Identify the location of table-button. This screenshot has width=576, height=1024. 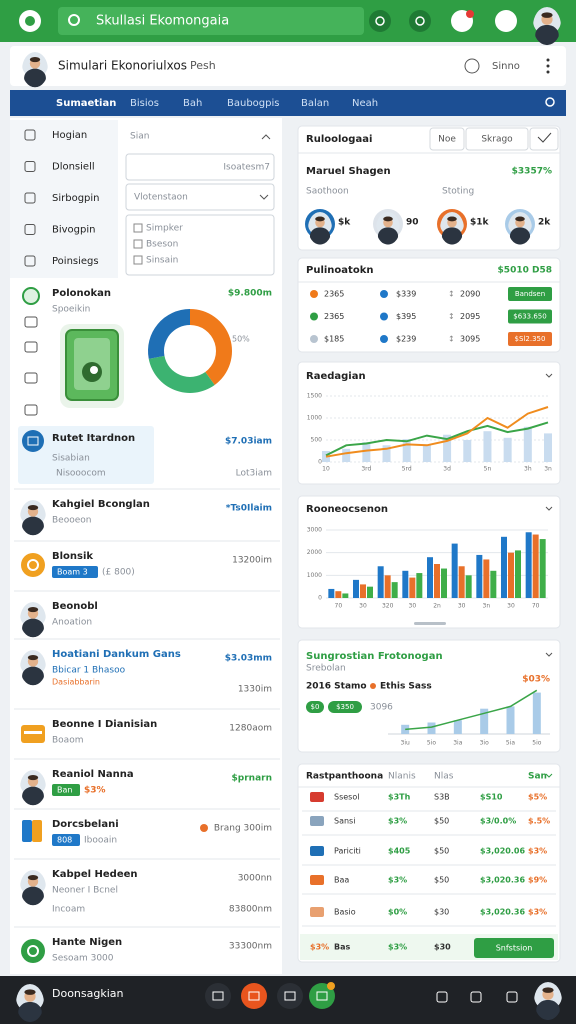
(514, 948).